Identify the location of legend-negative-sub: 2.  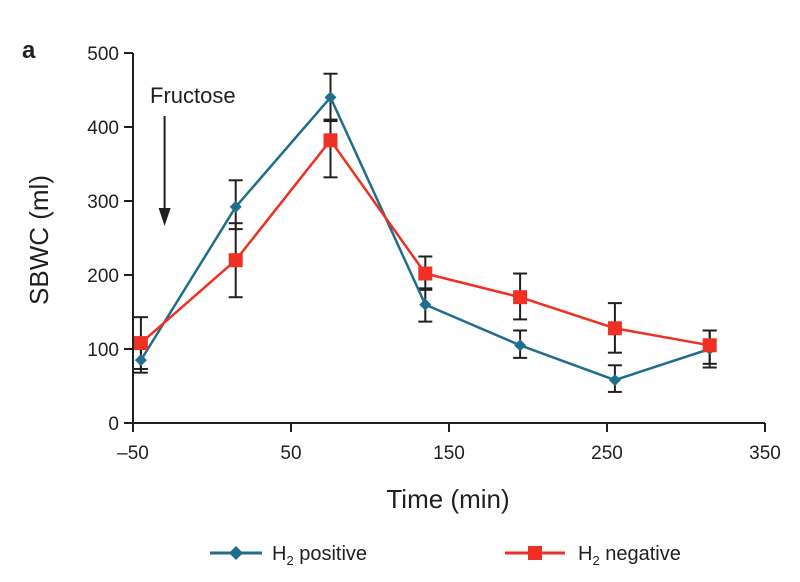
(595, 560).